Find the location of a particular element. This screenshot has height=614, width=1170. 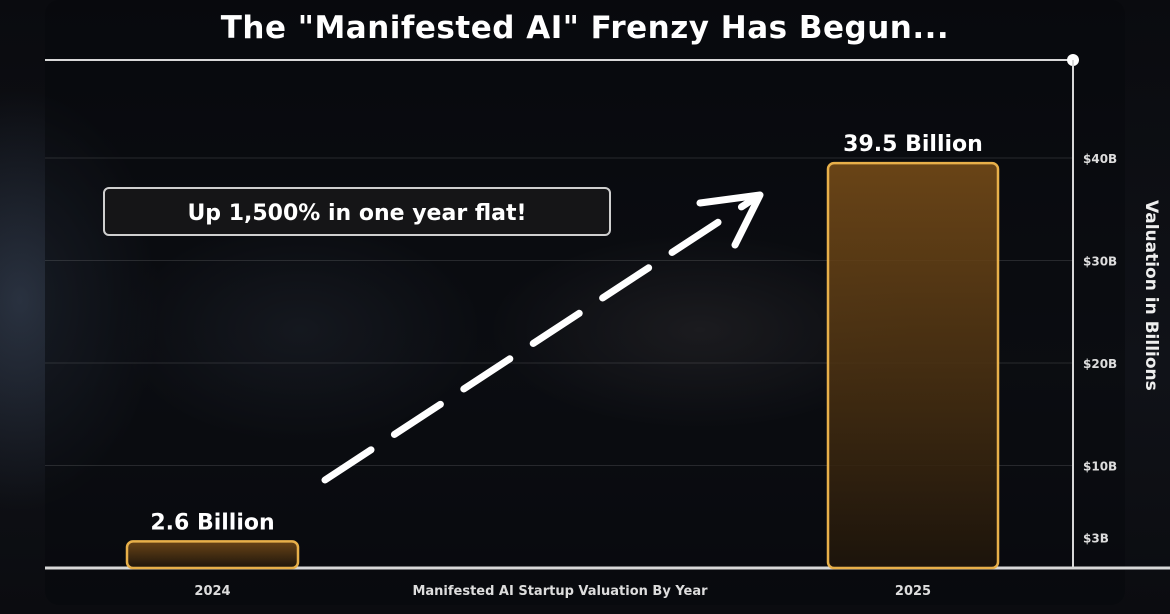

y-tick-label: $20B is located at coordinates (1100, 364).